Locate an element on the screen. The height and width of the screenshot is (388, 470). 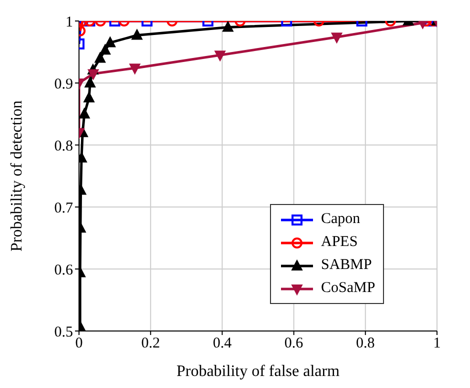
legend-label: Capon is located at coordinates (340, 219).